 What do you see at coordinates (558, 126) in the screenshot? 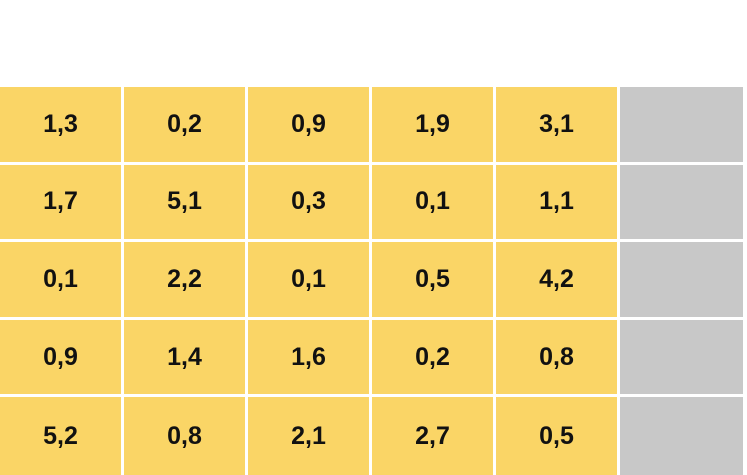
I see `grid-cell: 3,1` at bounding box center [558, 126].